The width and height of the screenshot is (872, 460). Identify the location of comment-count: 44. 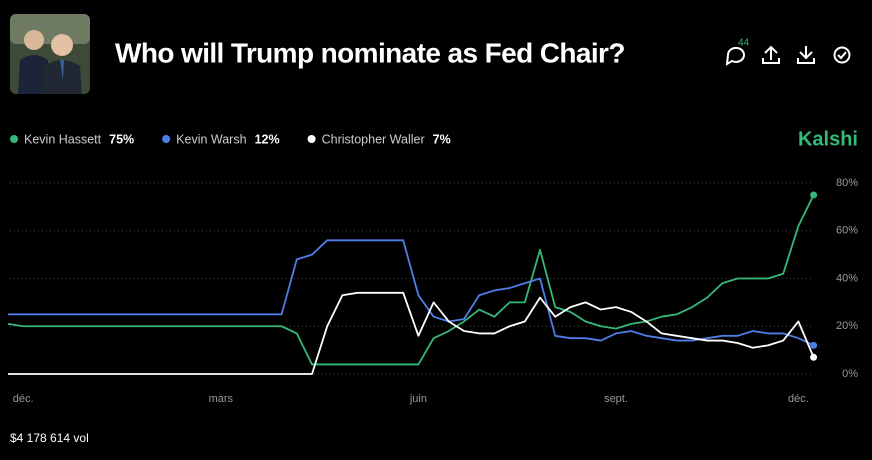
(744, 43).